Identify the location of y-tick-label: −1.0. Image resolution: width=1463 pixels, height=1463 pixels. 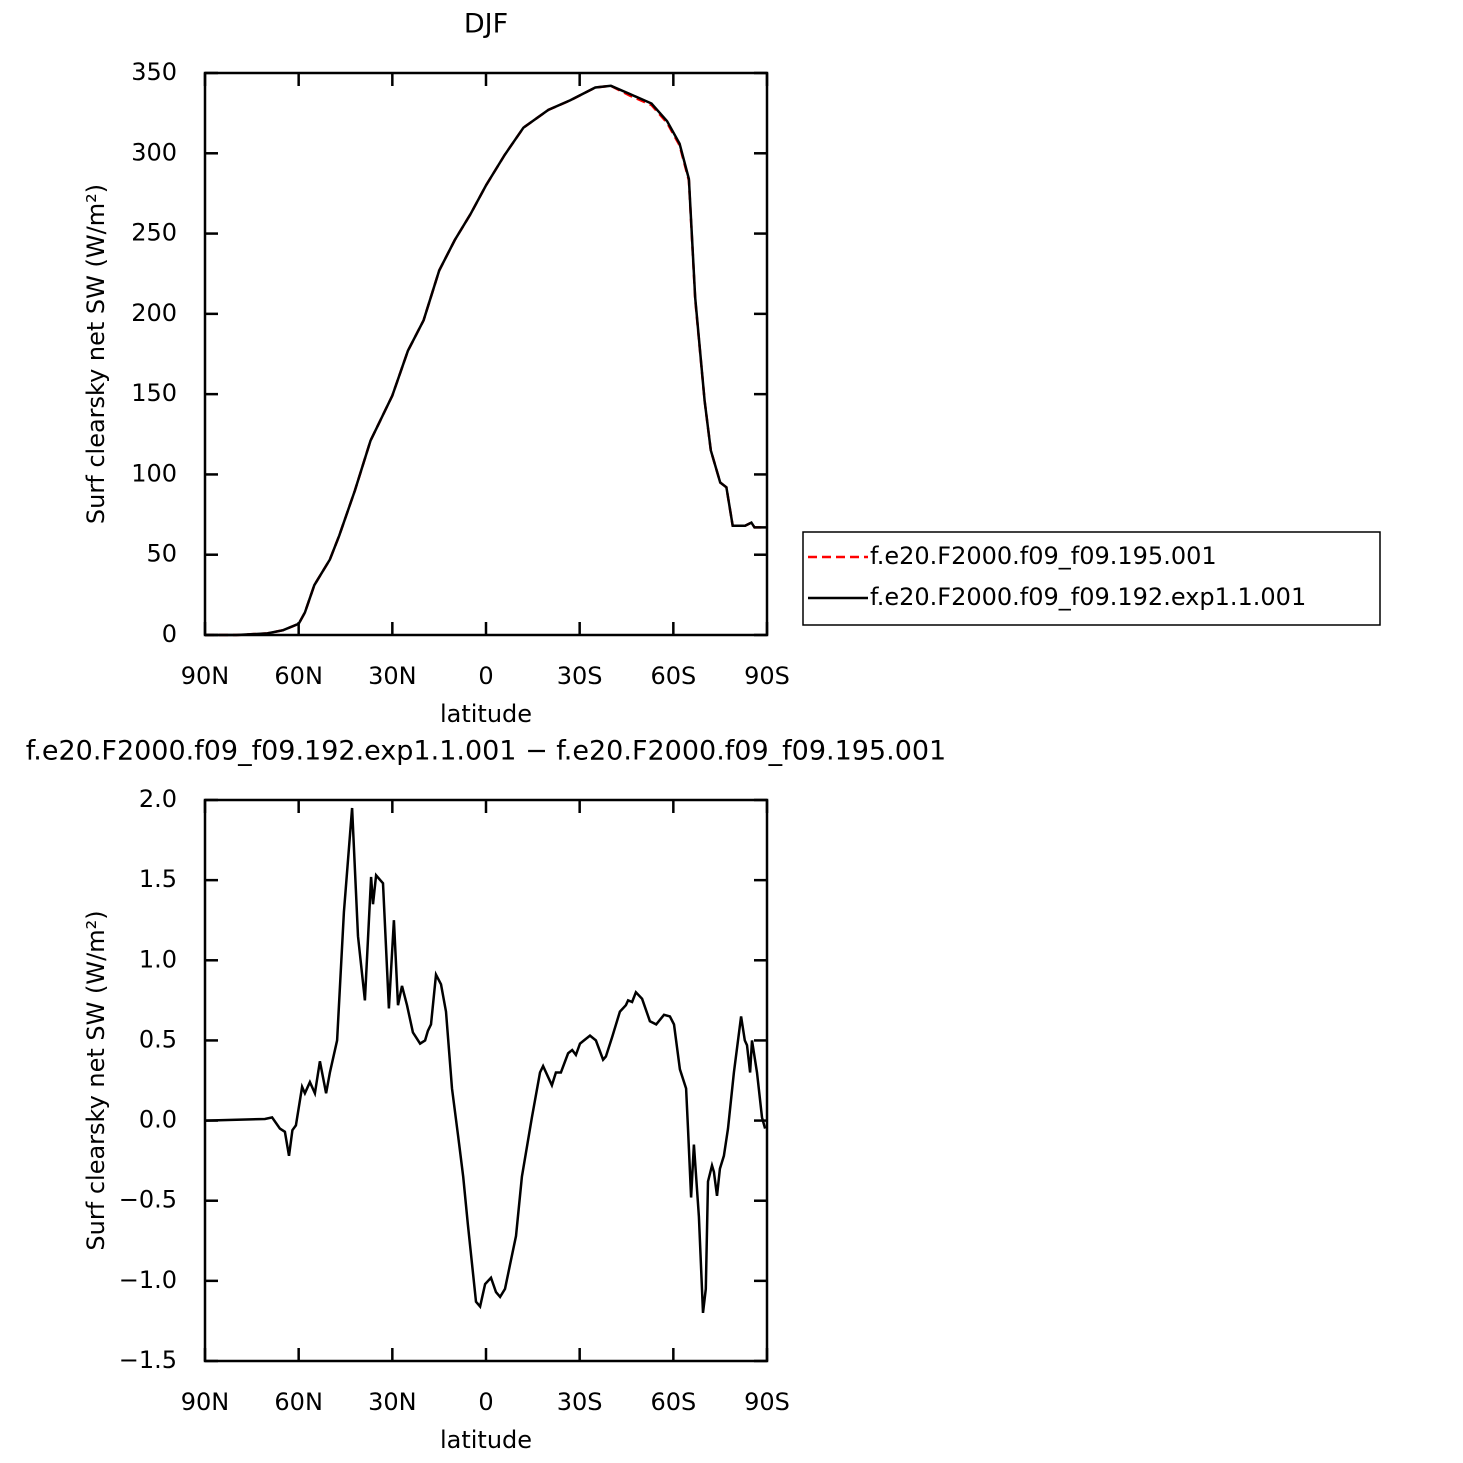
(148, 1280).